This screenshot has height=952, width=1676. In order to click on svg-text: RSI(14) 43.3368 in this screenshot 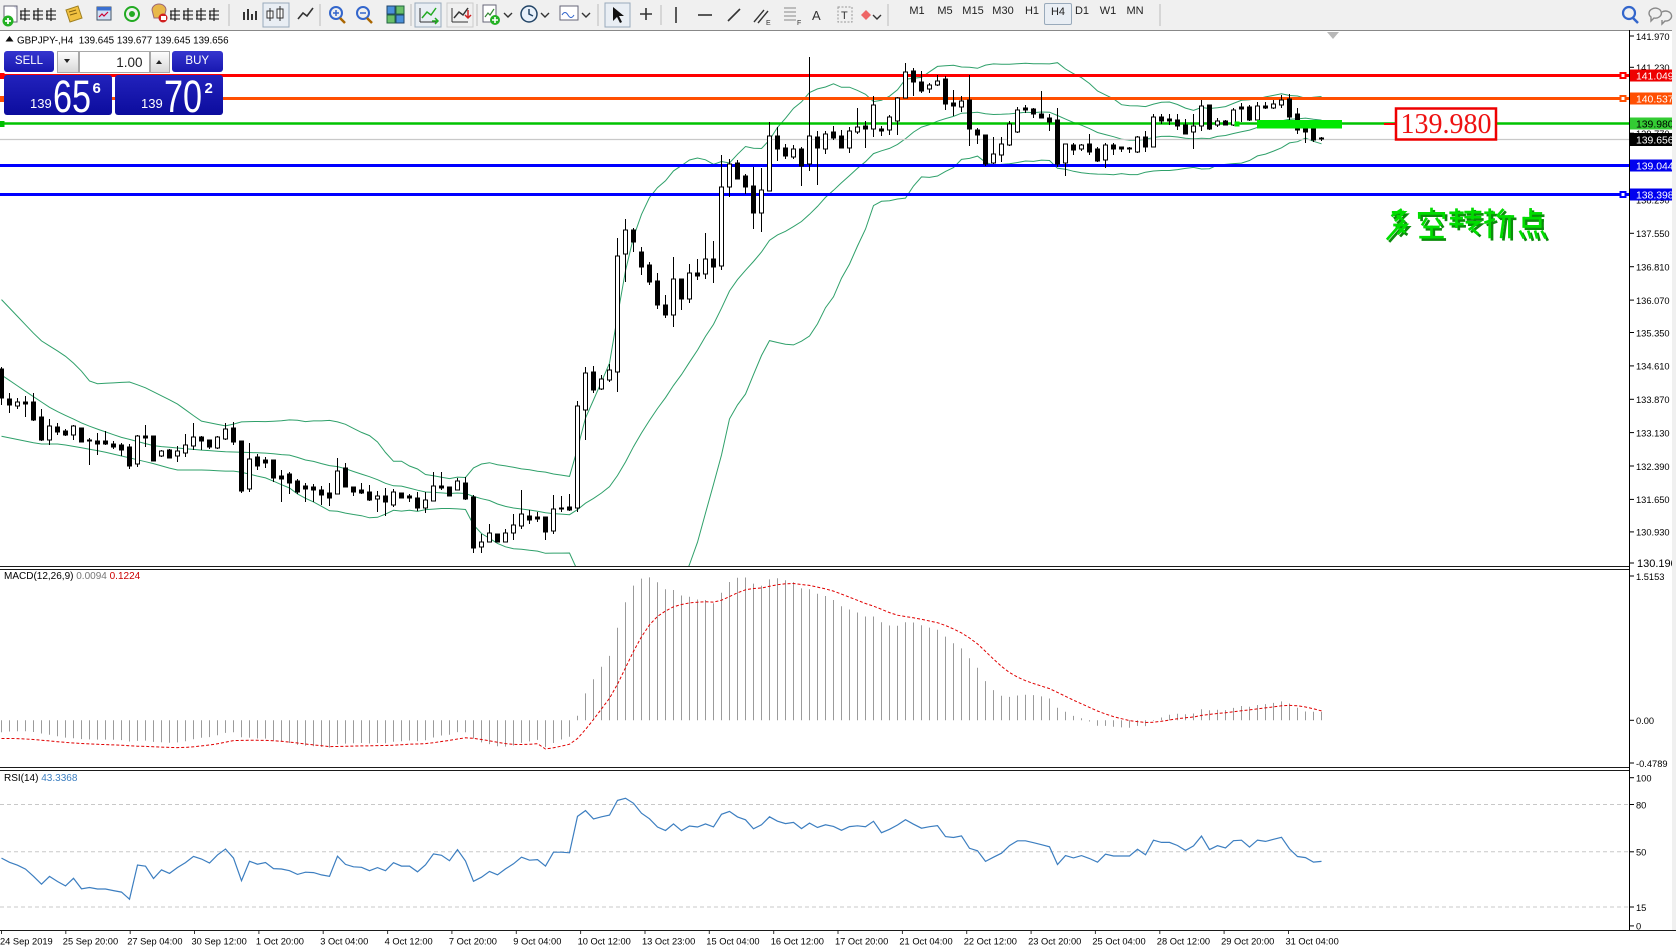, I will do `click(41, 778)`.